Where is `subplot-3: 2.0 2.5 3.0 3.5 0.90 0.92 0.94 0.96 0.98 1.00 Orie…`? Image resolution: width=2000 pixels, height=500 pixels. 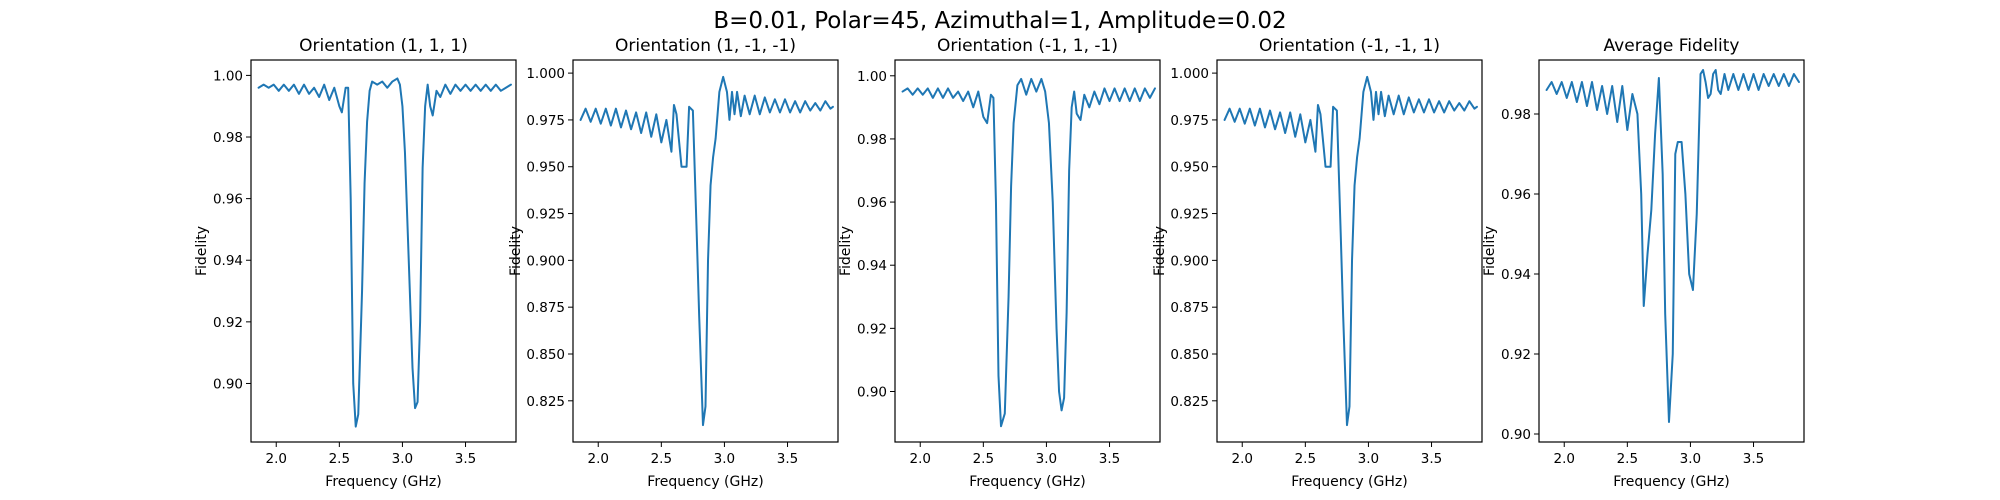
subplot-3: 2.0 2.5 3.0 3.5 0.90 0.92 0.94 0.96 0.98 1.00 Orie… is located at coordinates (999, 263).